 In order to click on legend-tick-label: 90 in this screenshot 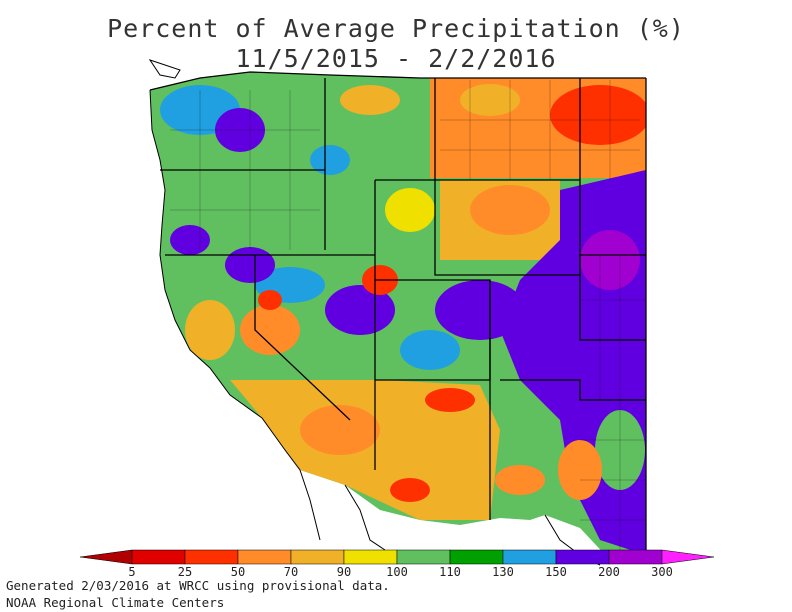, I will do `click(344, 572)`.